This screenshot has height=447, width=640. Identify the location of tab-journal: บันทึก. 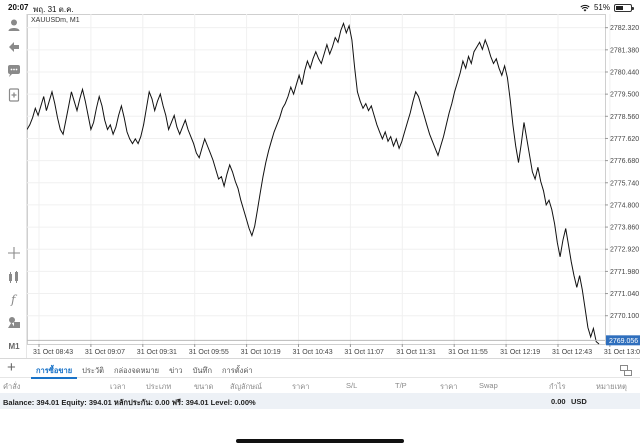
(202, 370).